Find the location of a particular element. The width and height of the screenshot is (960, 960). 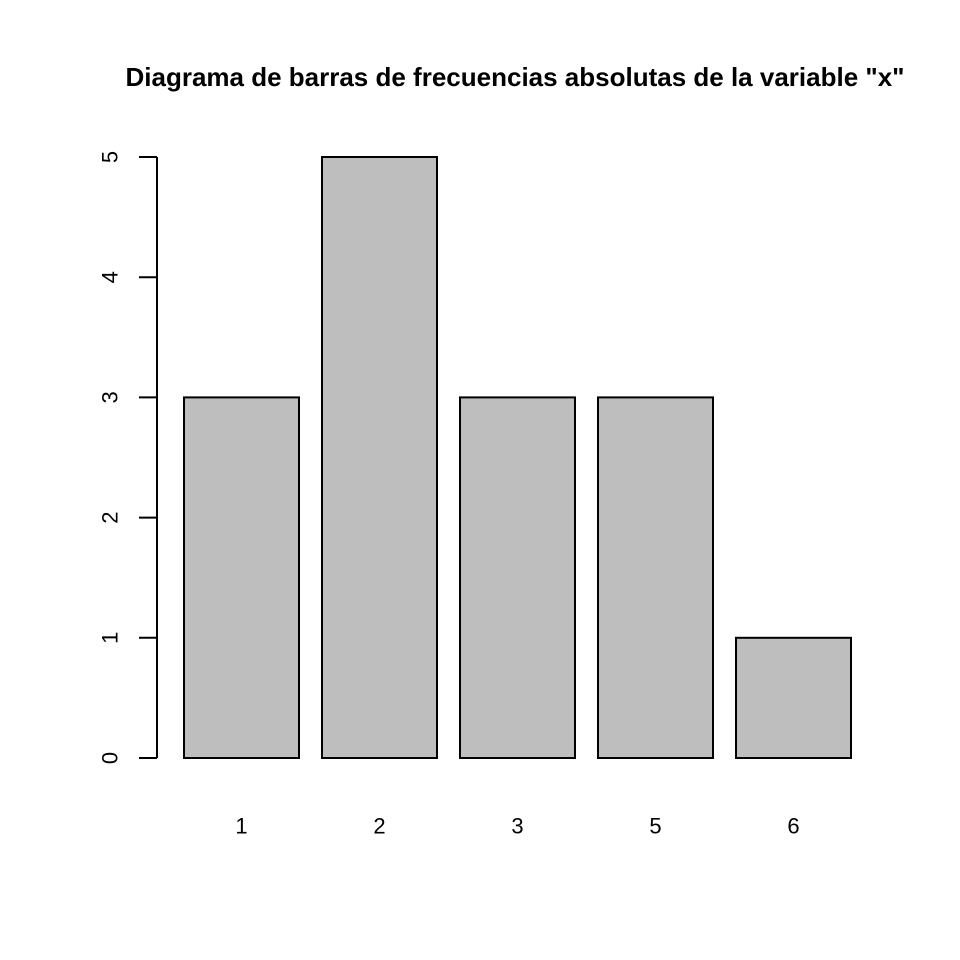

y-tick-label: 0 is located at coordinates (110, 758).